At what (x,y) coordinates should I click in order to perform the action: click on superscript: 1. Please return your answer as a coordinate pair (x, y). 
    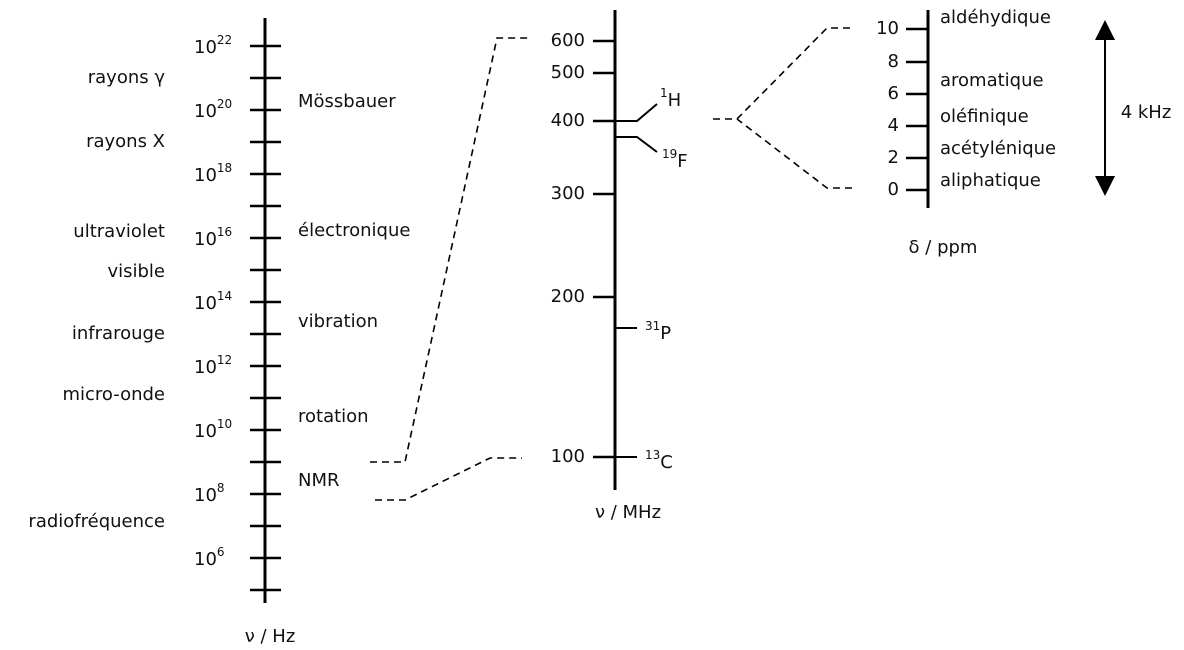
    Looking at the image, I should click on (664, 93).